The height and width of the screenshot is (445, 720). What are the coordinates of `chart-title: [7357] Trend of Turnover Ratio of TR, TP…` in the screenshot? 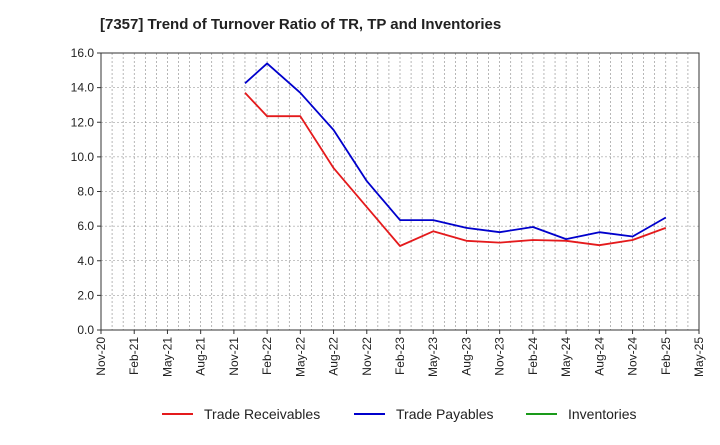 It's located at (301, 24).